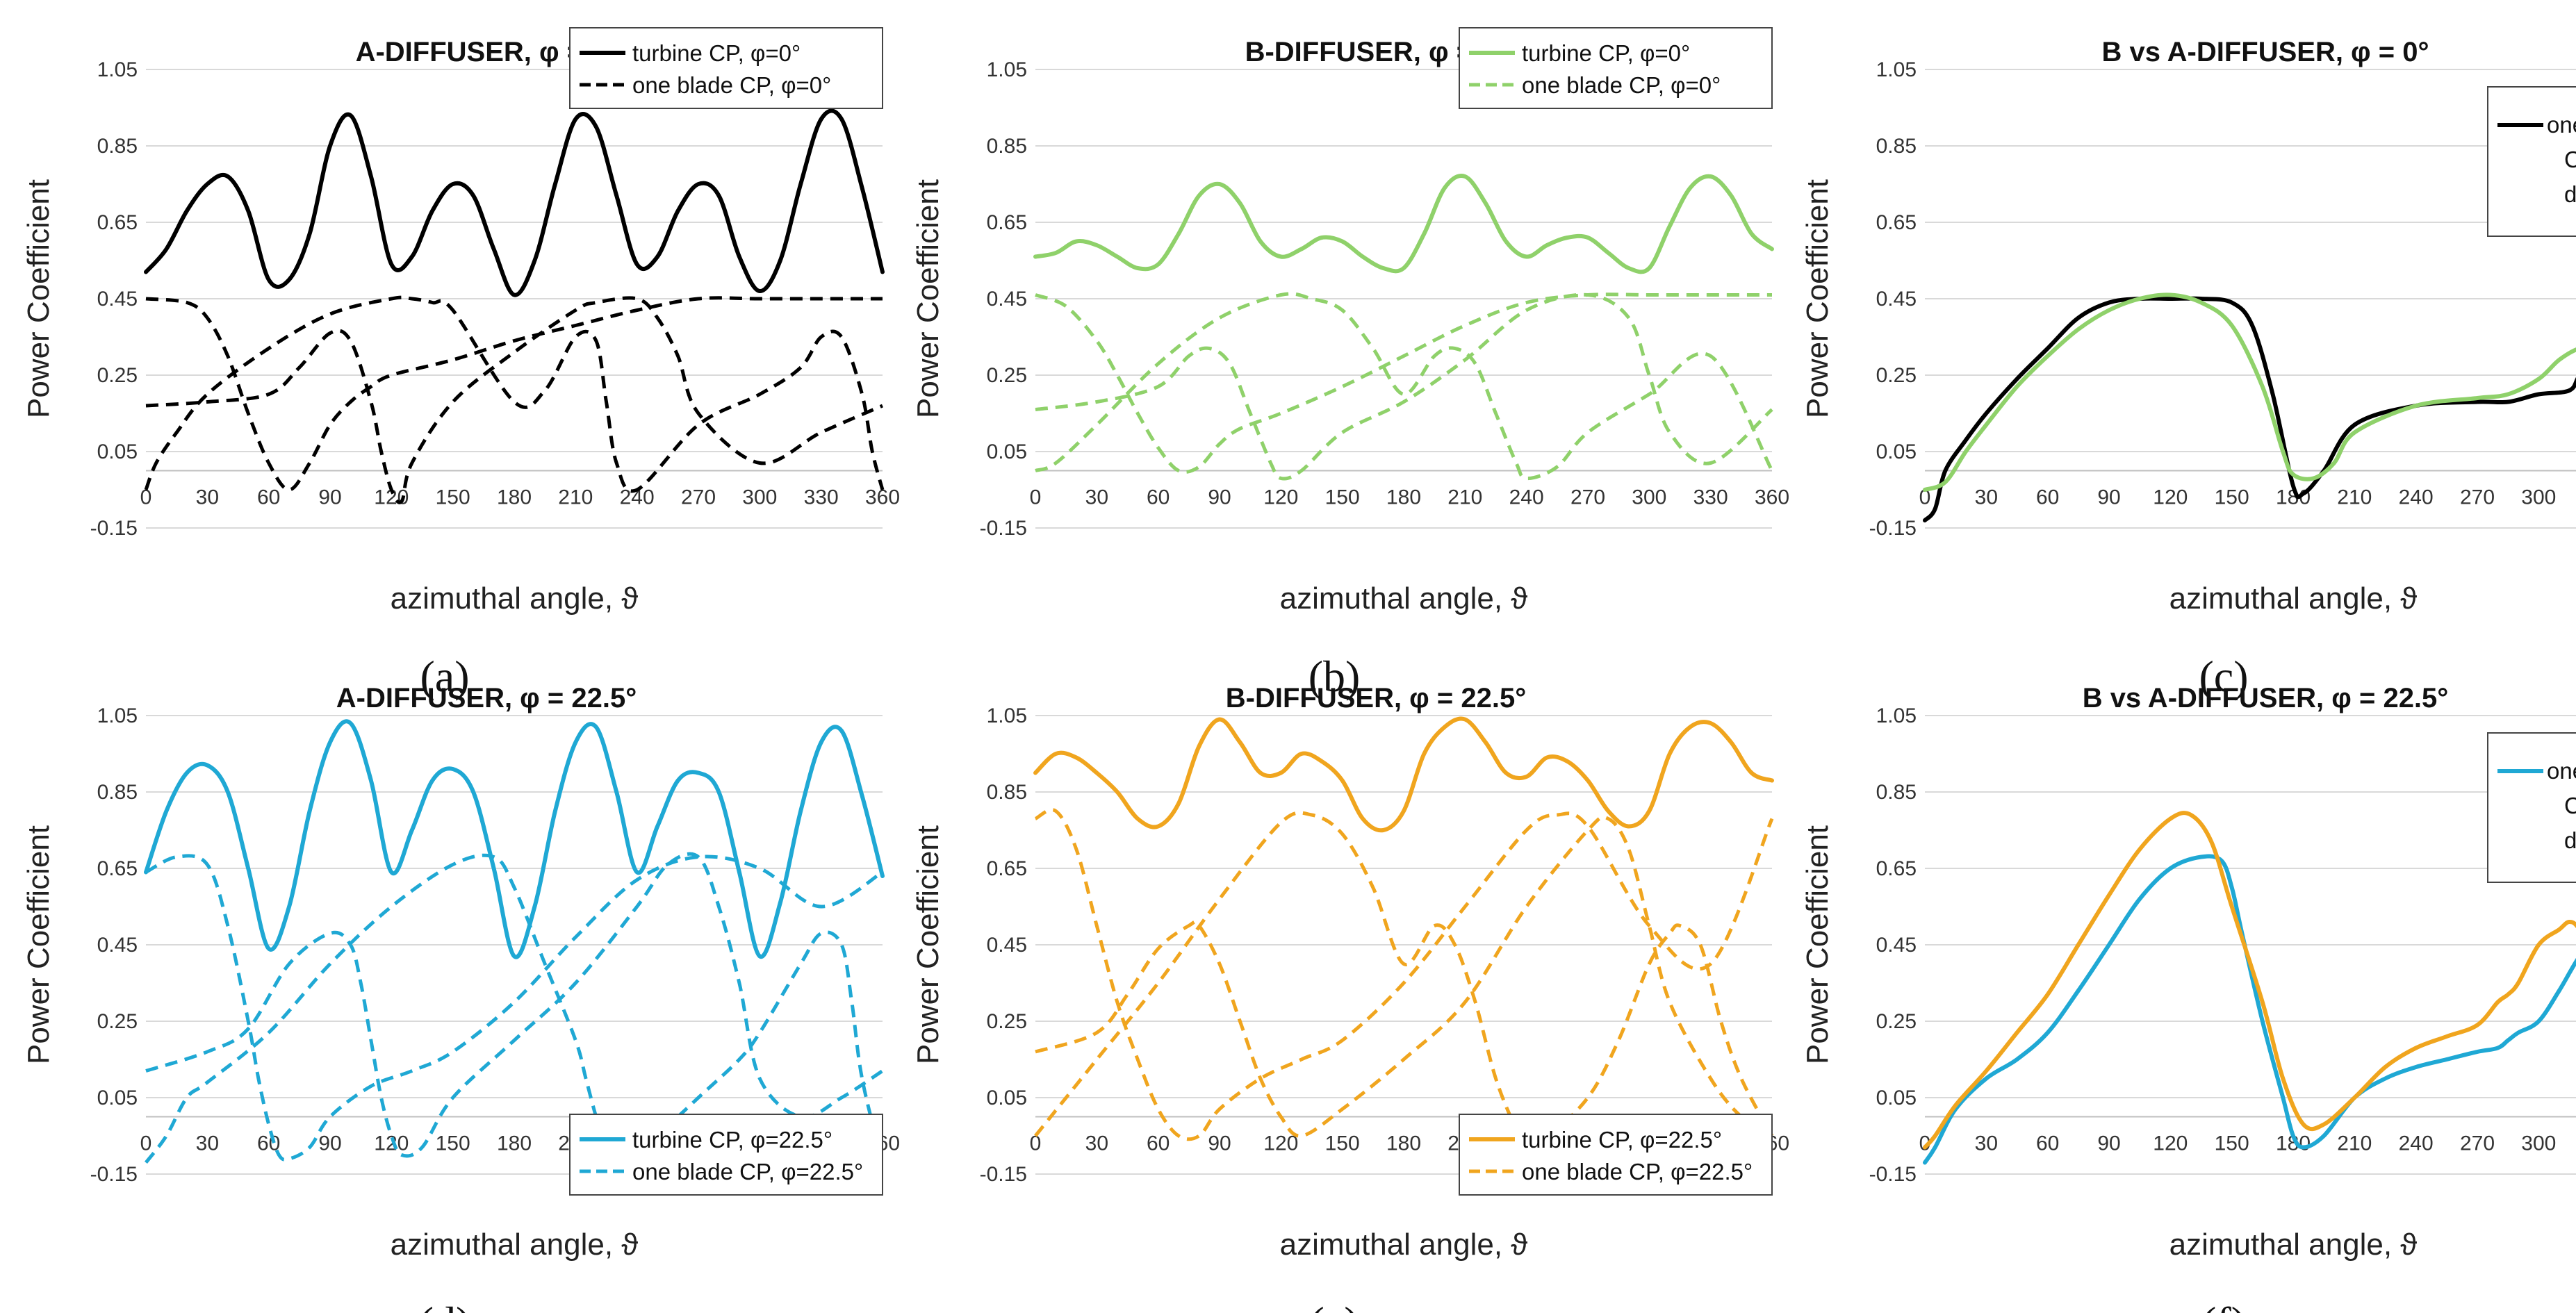 The height and width of the screenshot is (1313, 2576). I want to click on x-tick-label: 330, so click(1710, 497).